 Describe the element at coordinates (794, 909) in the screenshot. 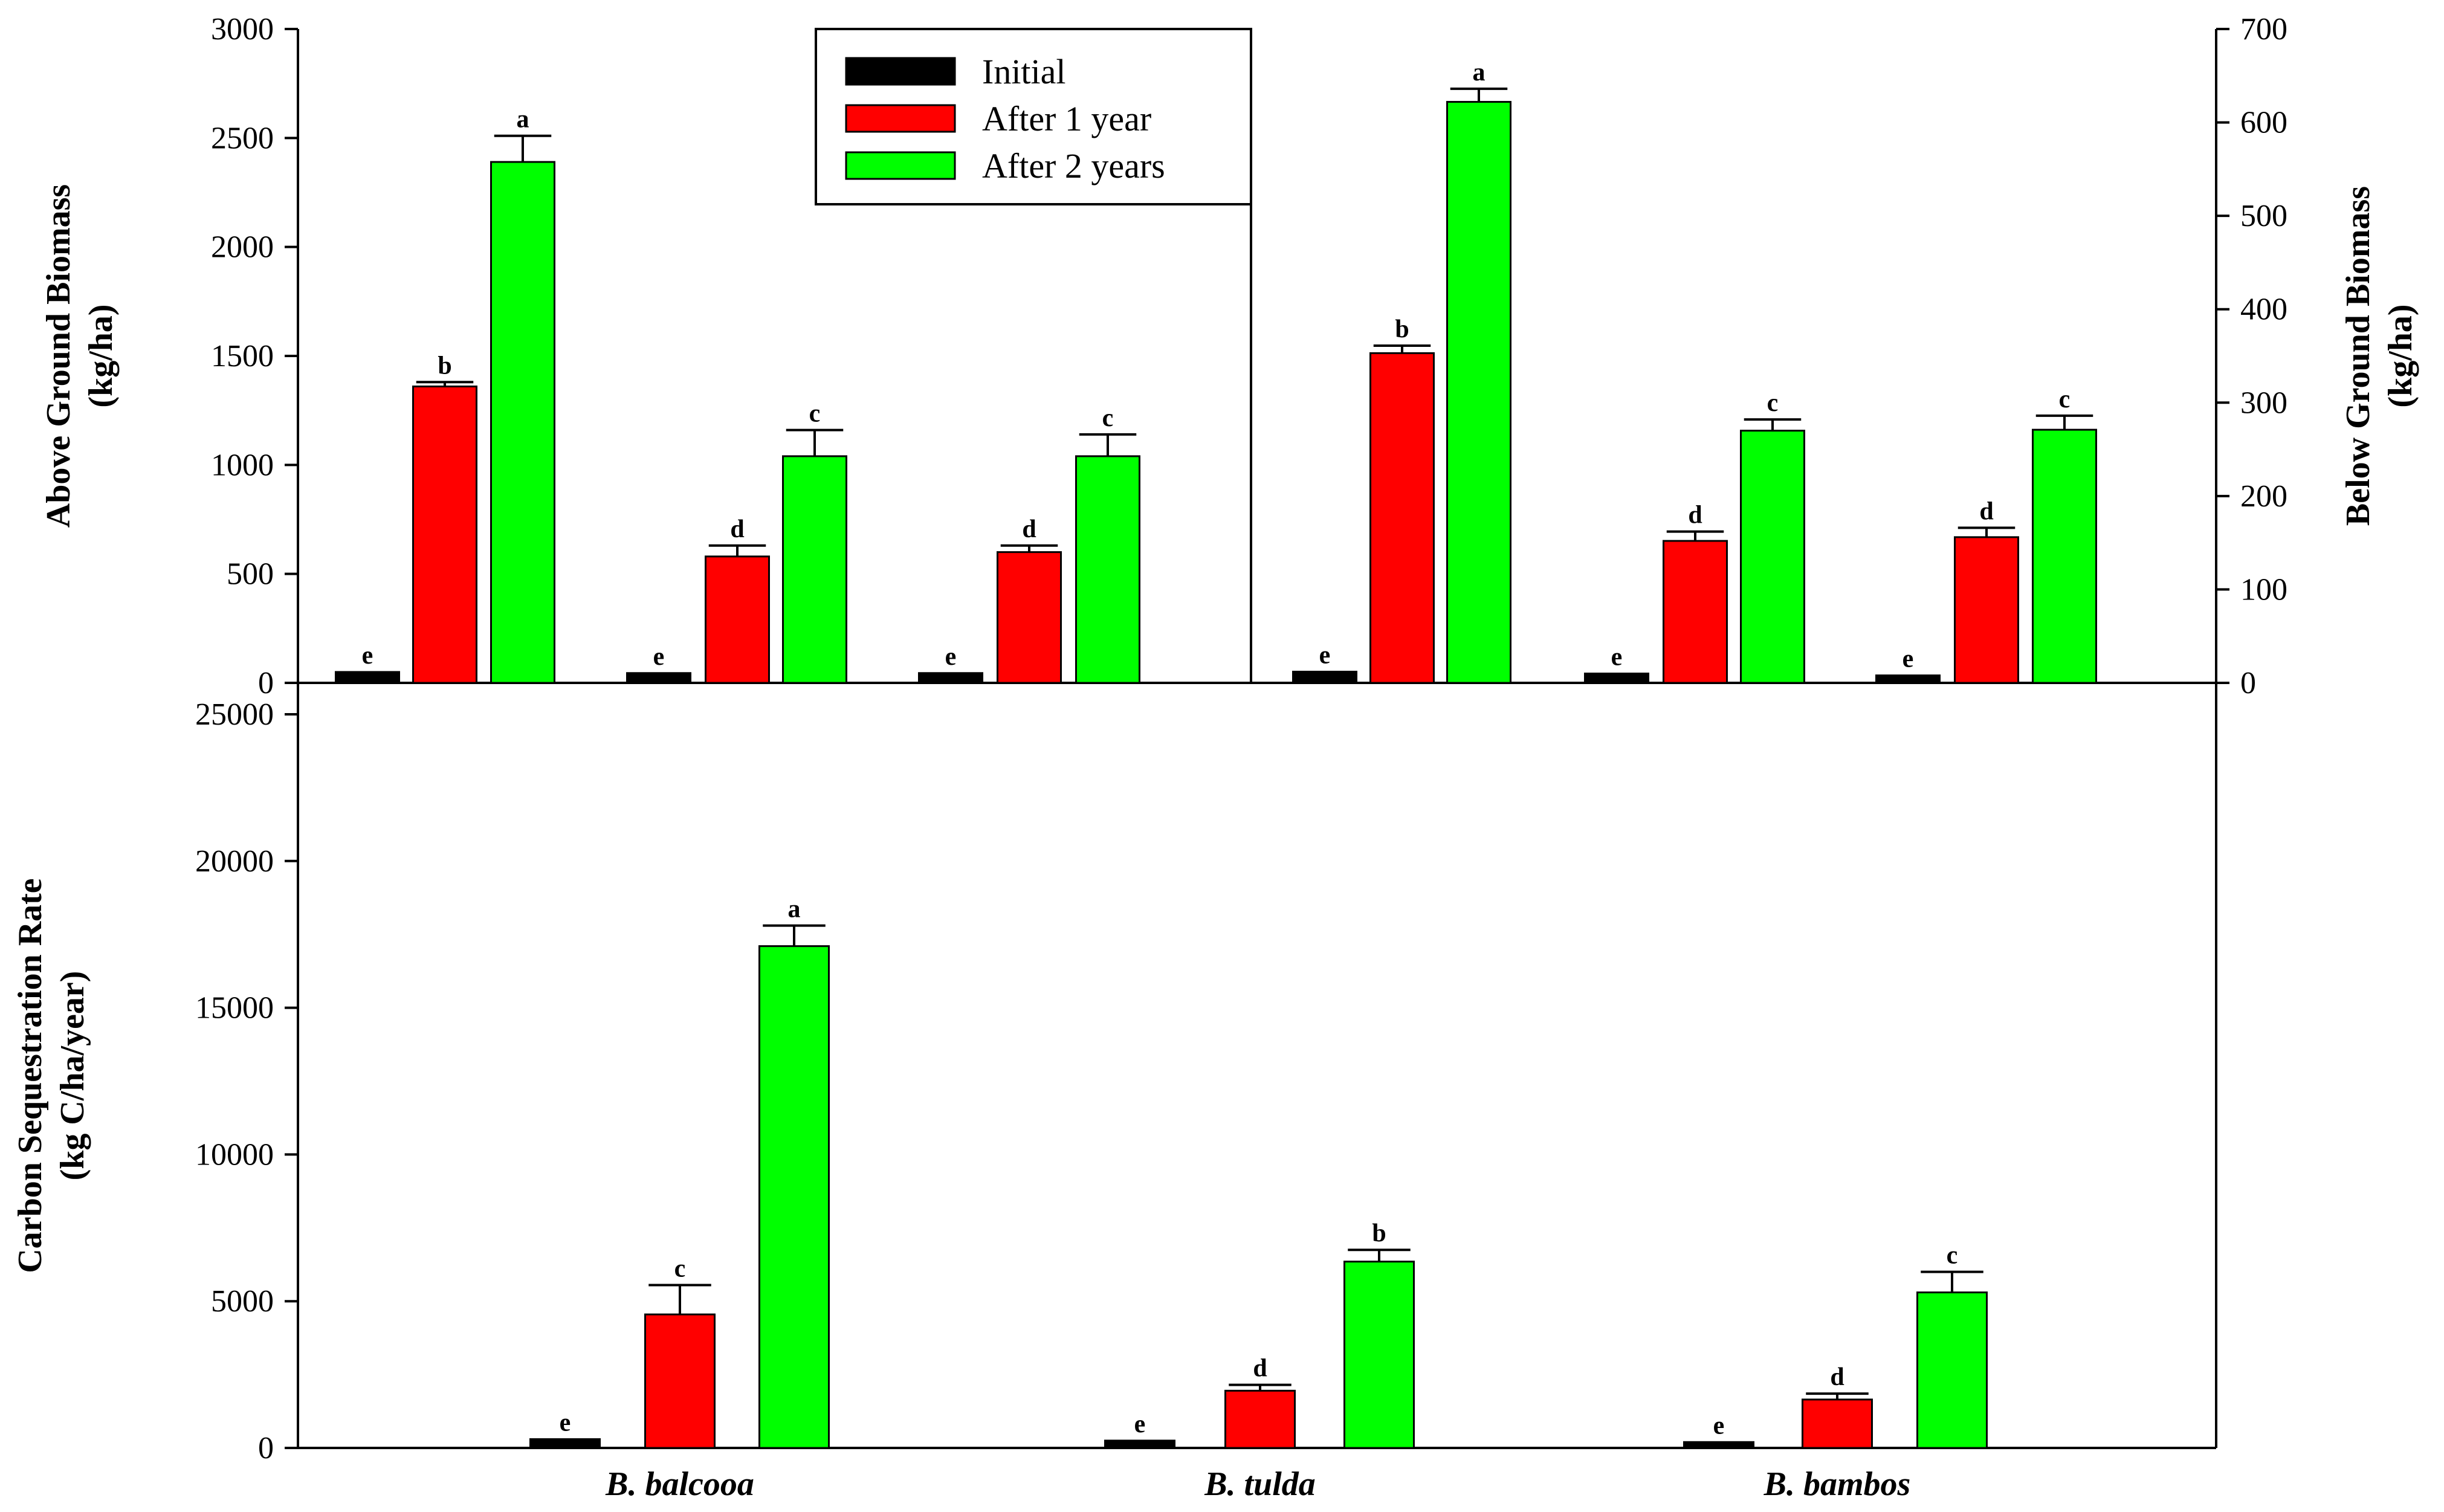

I see `carbon-seq-significance-label: a` at that location.